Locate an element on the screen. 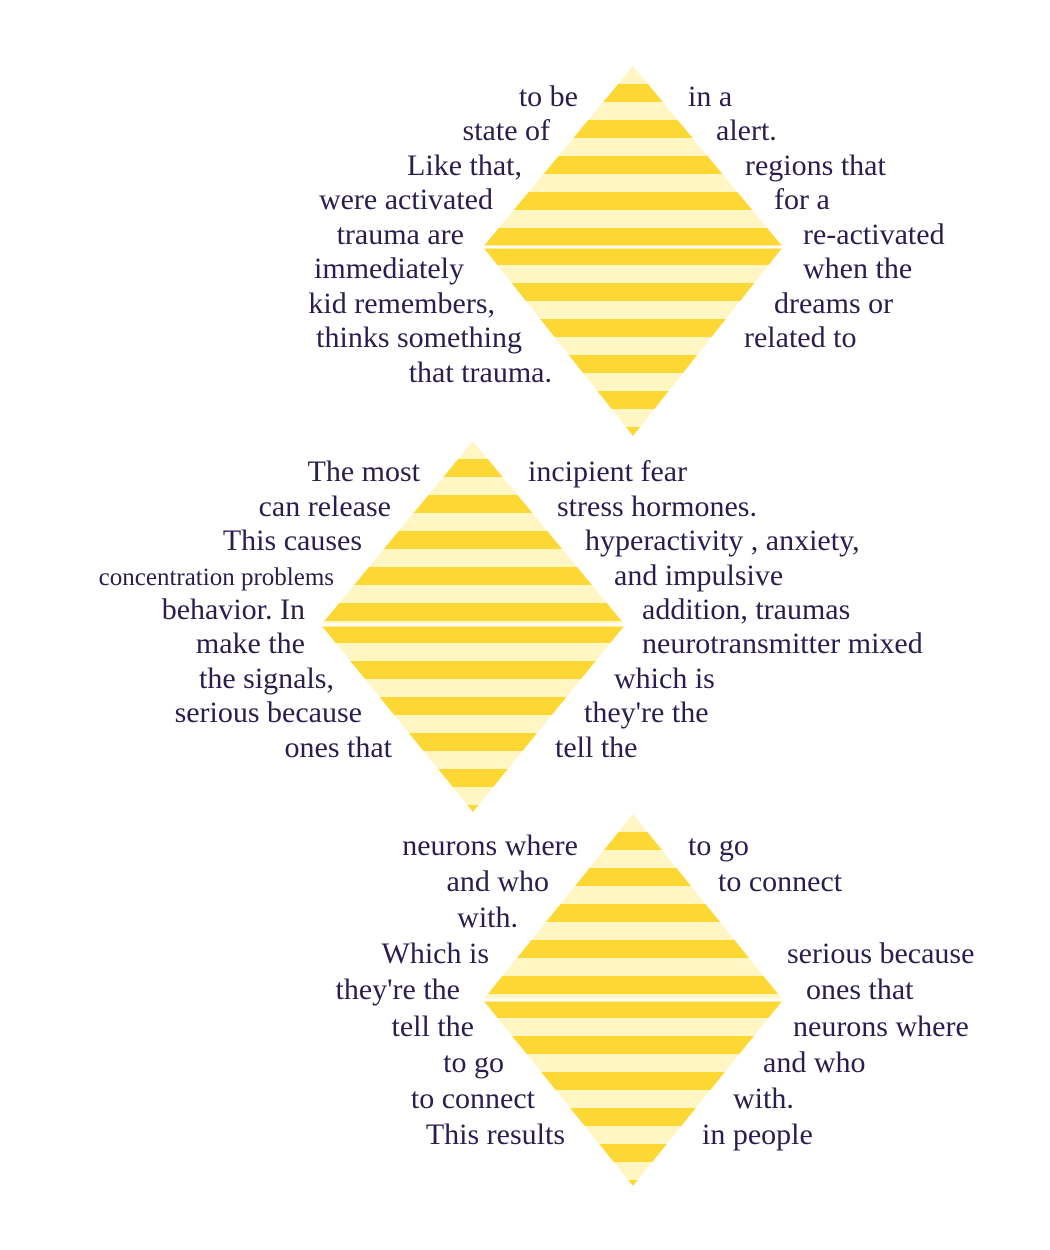  poem-line: in a is located at coordinates (710, 96).